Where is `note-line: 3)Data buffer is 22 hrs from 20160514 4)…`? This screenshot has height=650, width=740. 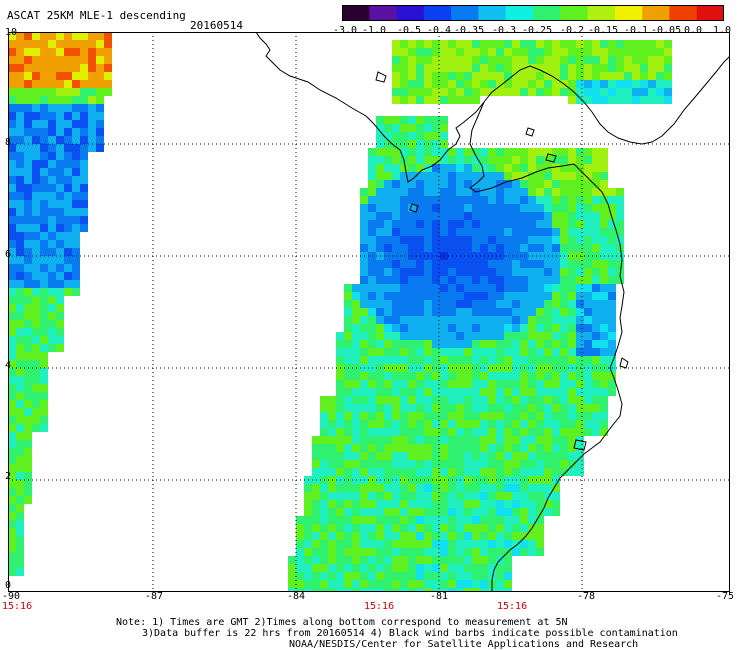
note-line: 3)Data buffer is 22 hrs from 20160514 4)… is located at coordinates (410, 633).